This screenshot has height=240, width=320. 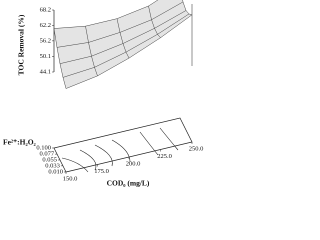 What do you see at coordinates (101, 171) in the screenshot?
I see `x-tick-label: 175.0` at bounding box center [101, 171].